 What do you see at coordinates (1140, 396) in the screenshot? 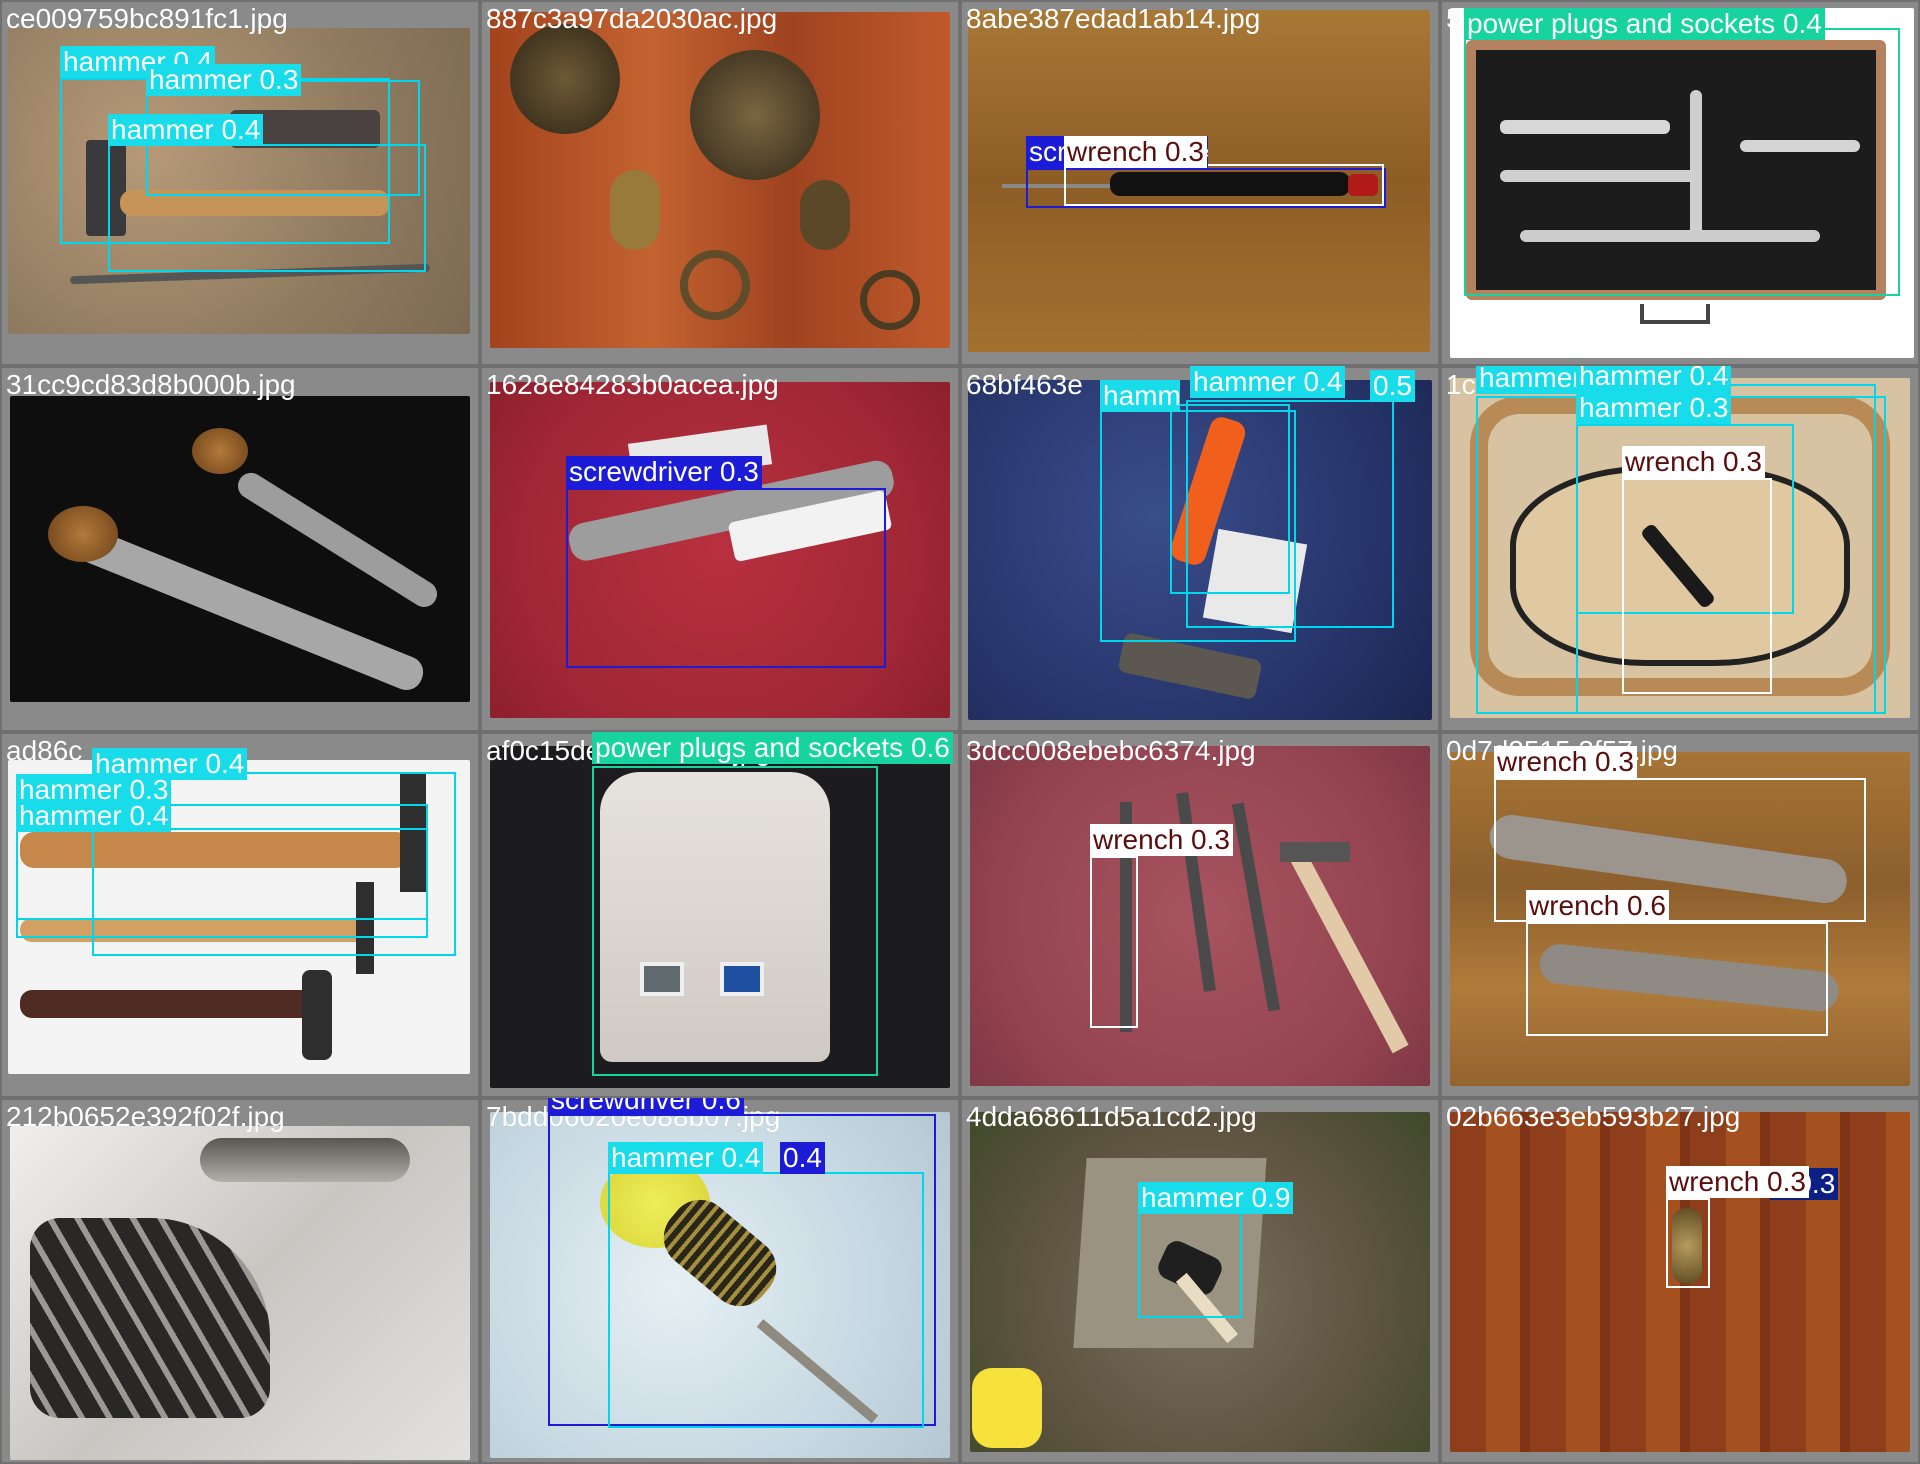
I see `detection-label: hammer` at bounding box center [1140, 396].